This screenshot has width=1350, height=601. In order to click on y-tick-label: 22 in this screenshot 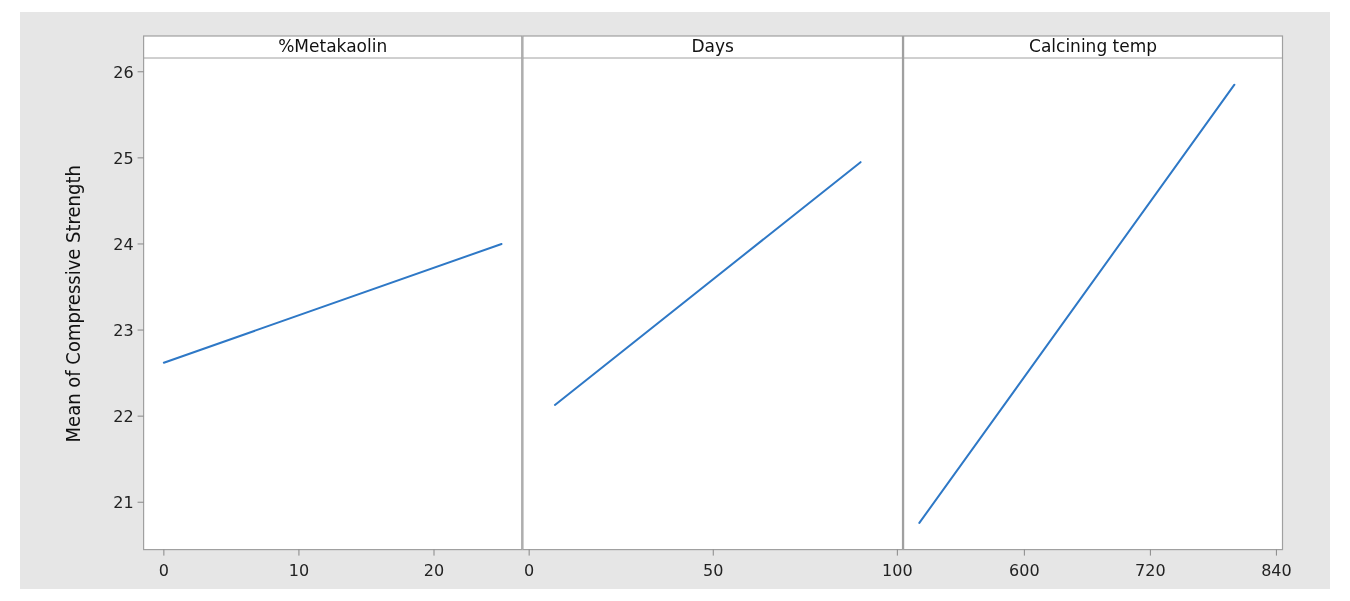, I will do `click(123, 417)`.